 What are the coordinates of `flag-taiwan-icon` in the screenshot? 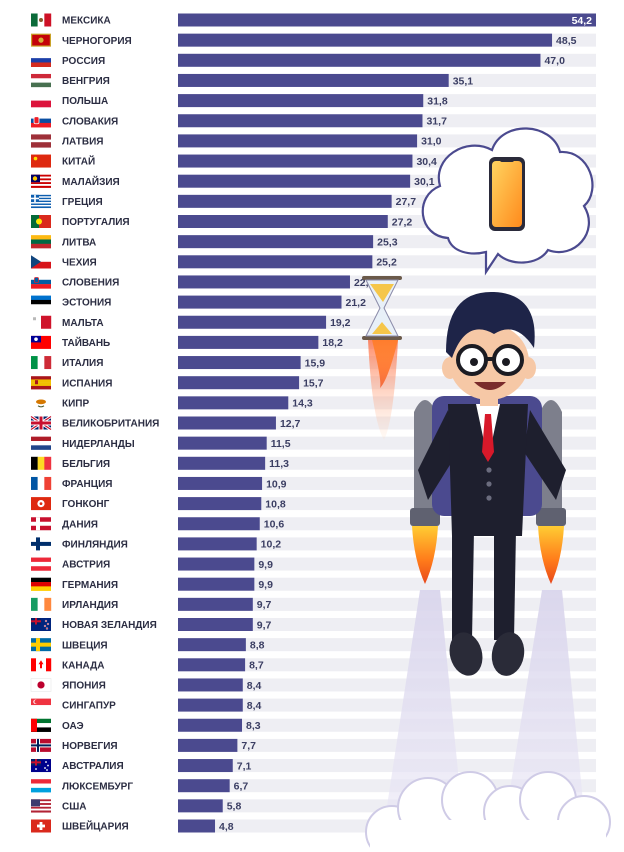 It's located at (41, 342).